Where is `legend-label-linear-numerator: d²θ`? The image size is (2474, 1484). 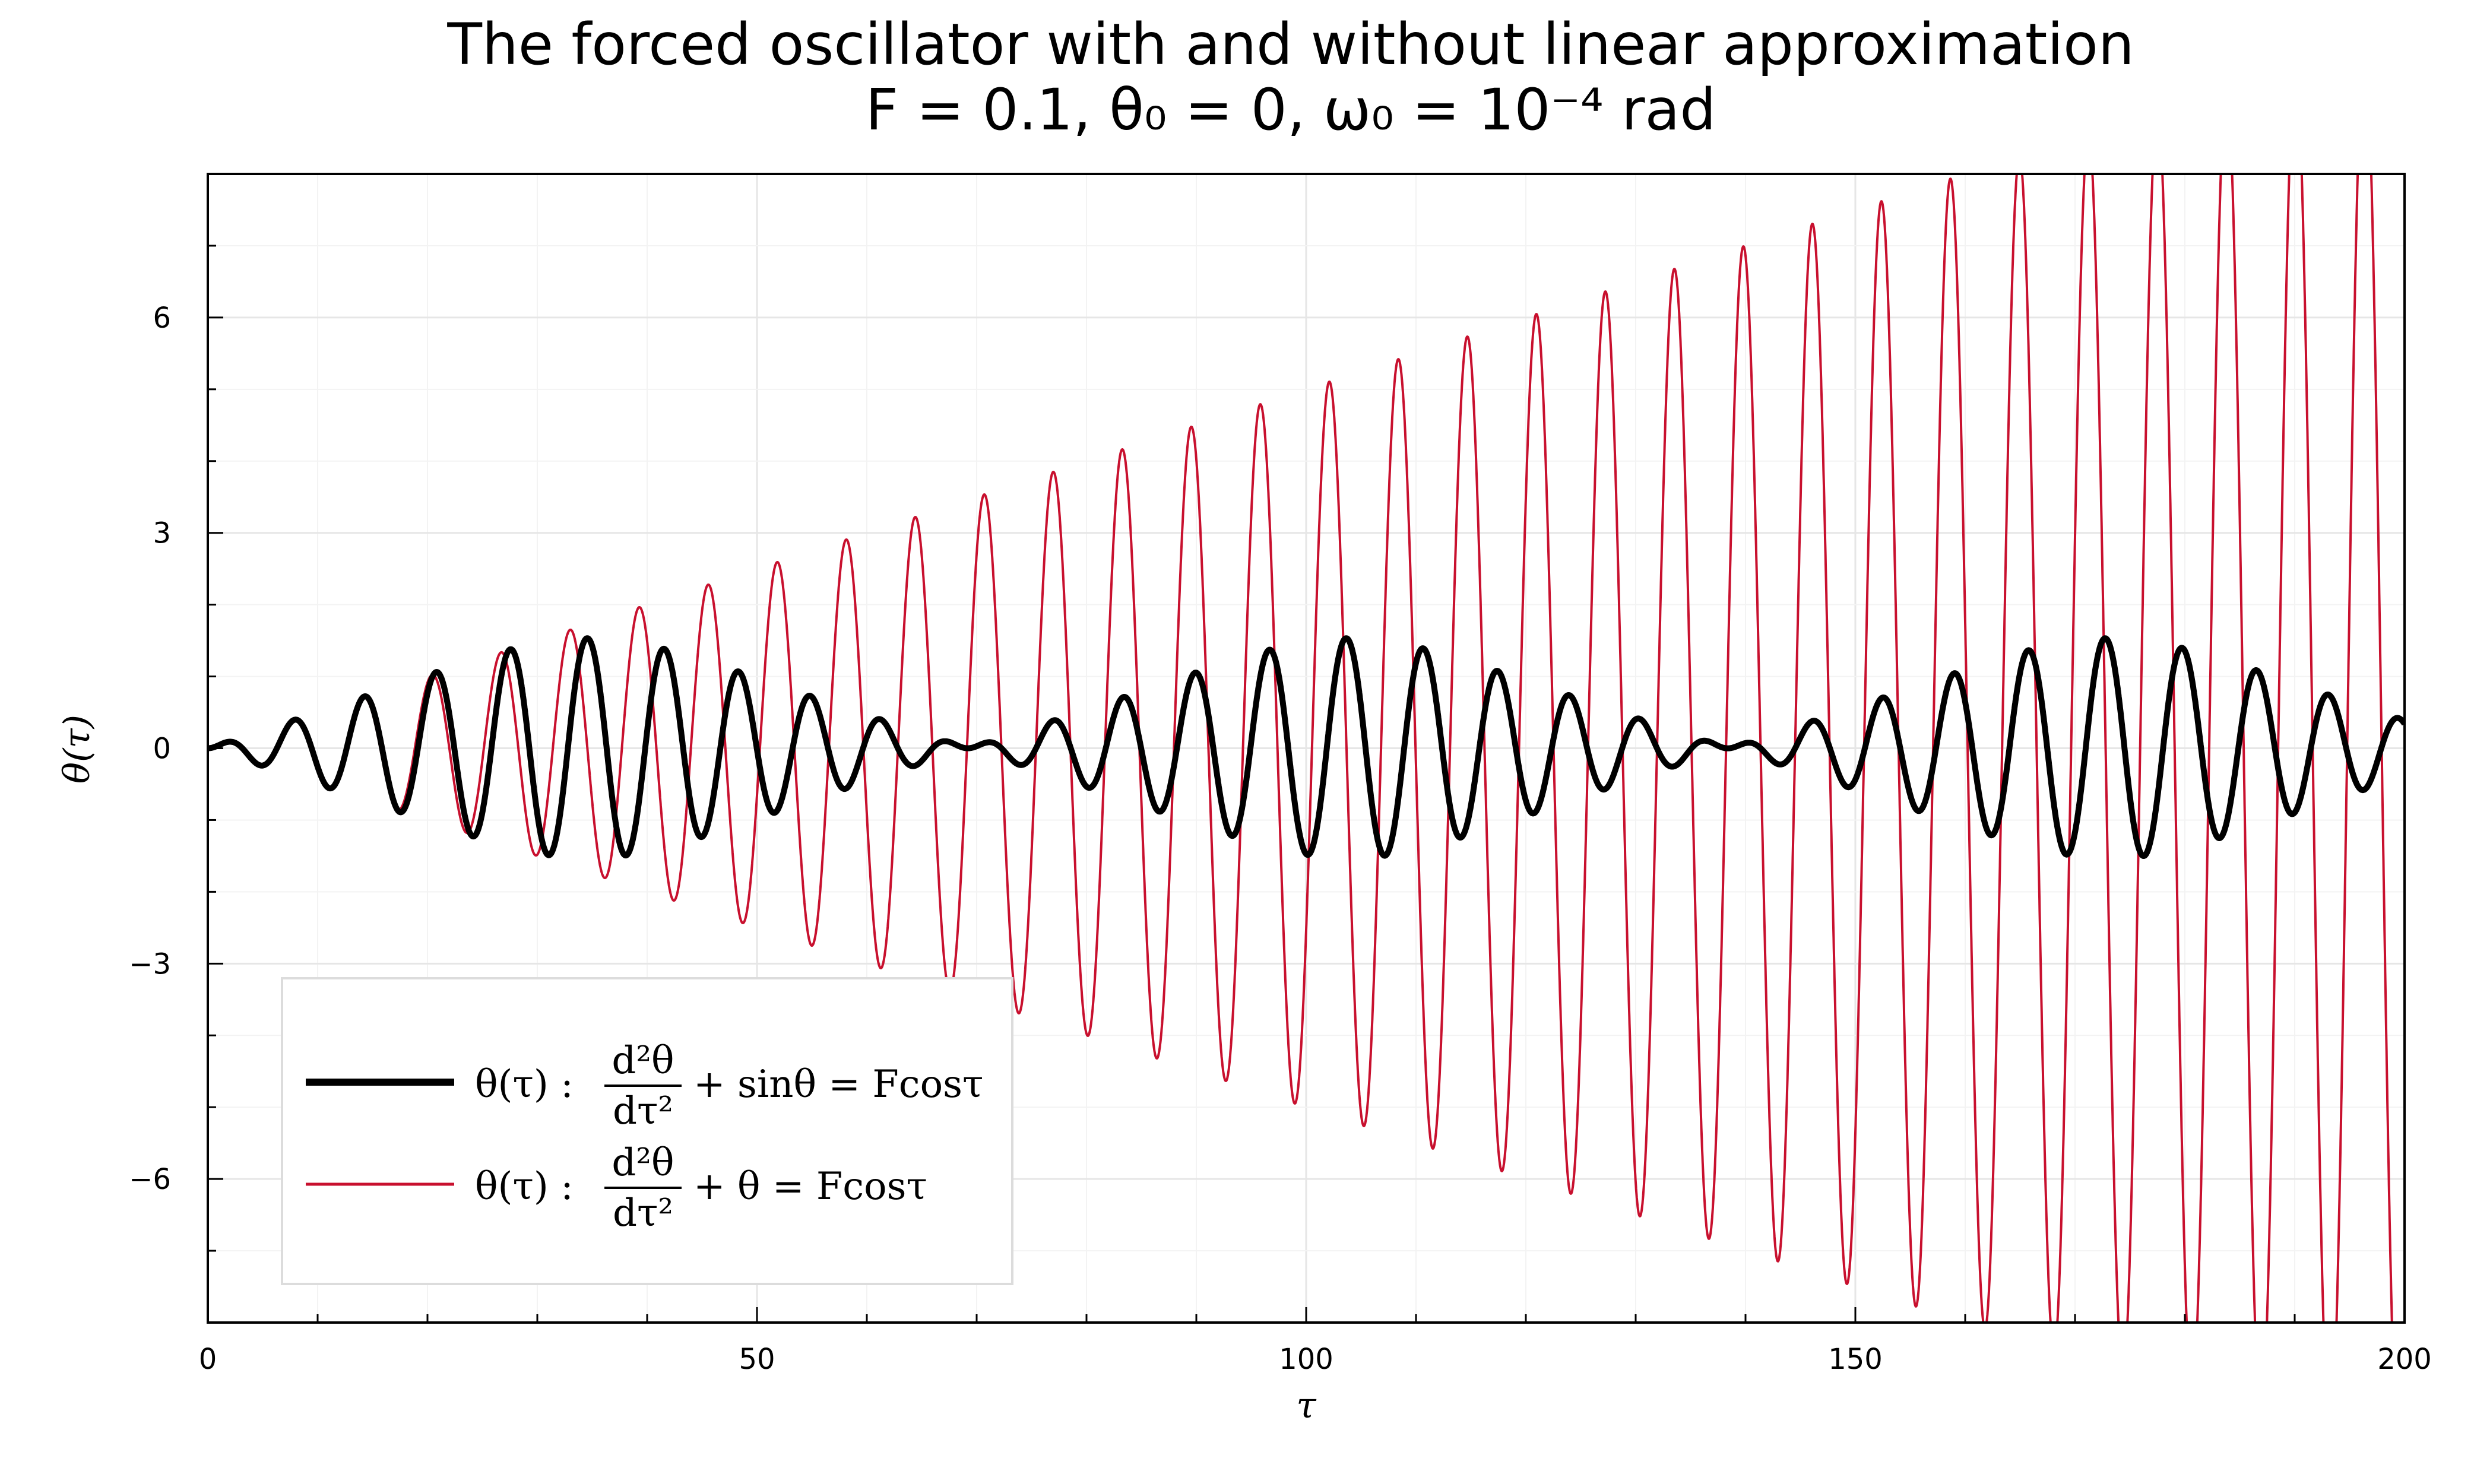
legend-label-linear-numerator: d²θ is located at coordinates (643, 1163).